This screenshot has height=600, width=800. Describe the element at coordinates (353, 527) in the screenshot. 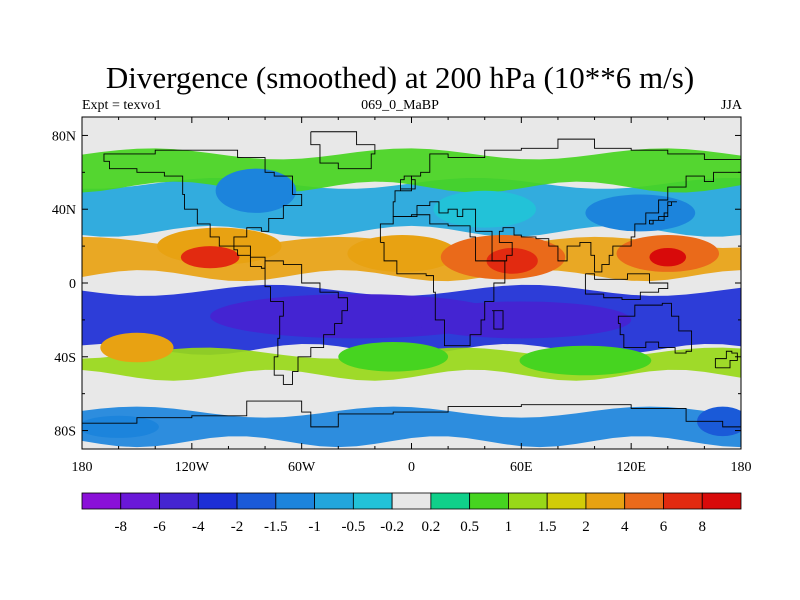

I see `colorbar-label: -0.5` at that location.